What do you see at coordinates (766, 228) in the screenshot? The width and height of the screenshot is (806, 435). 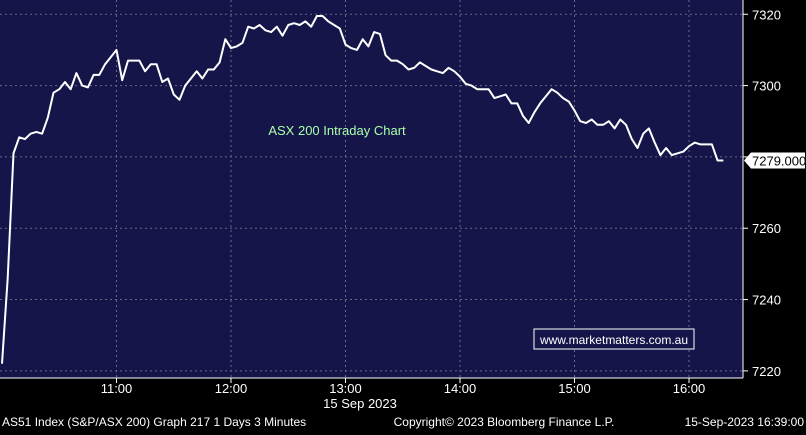 I see `y-tick-label-7260: 7260` at bounding box center [766, 228].